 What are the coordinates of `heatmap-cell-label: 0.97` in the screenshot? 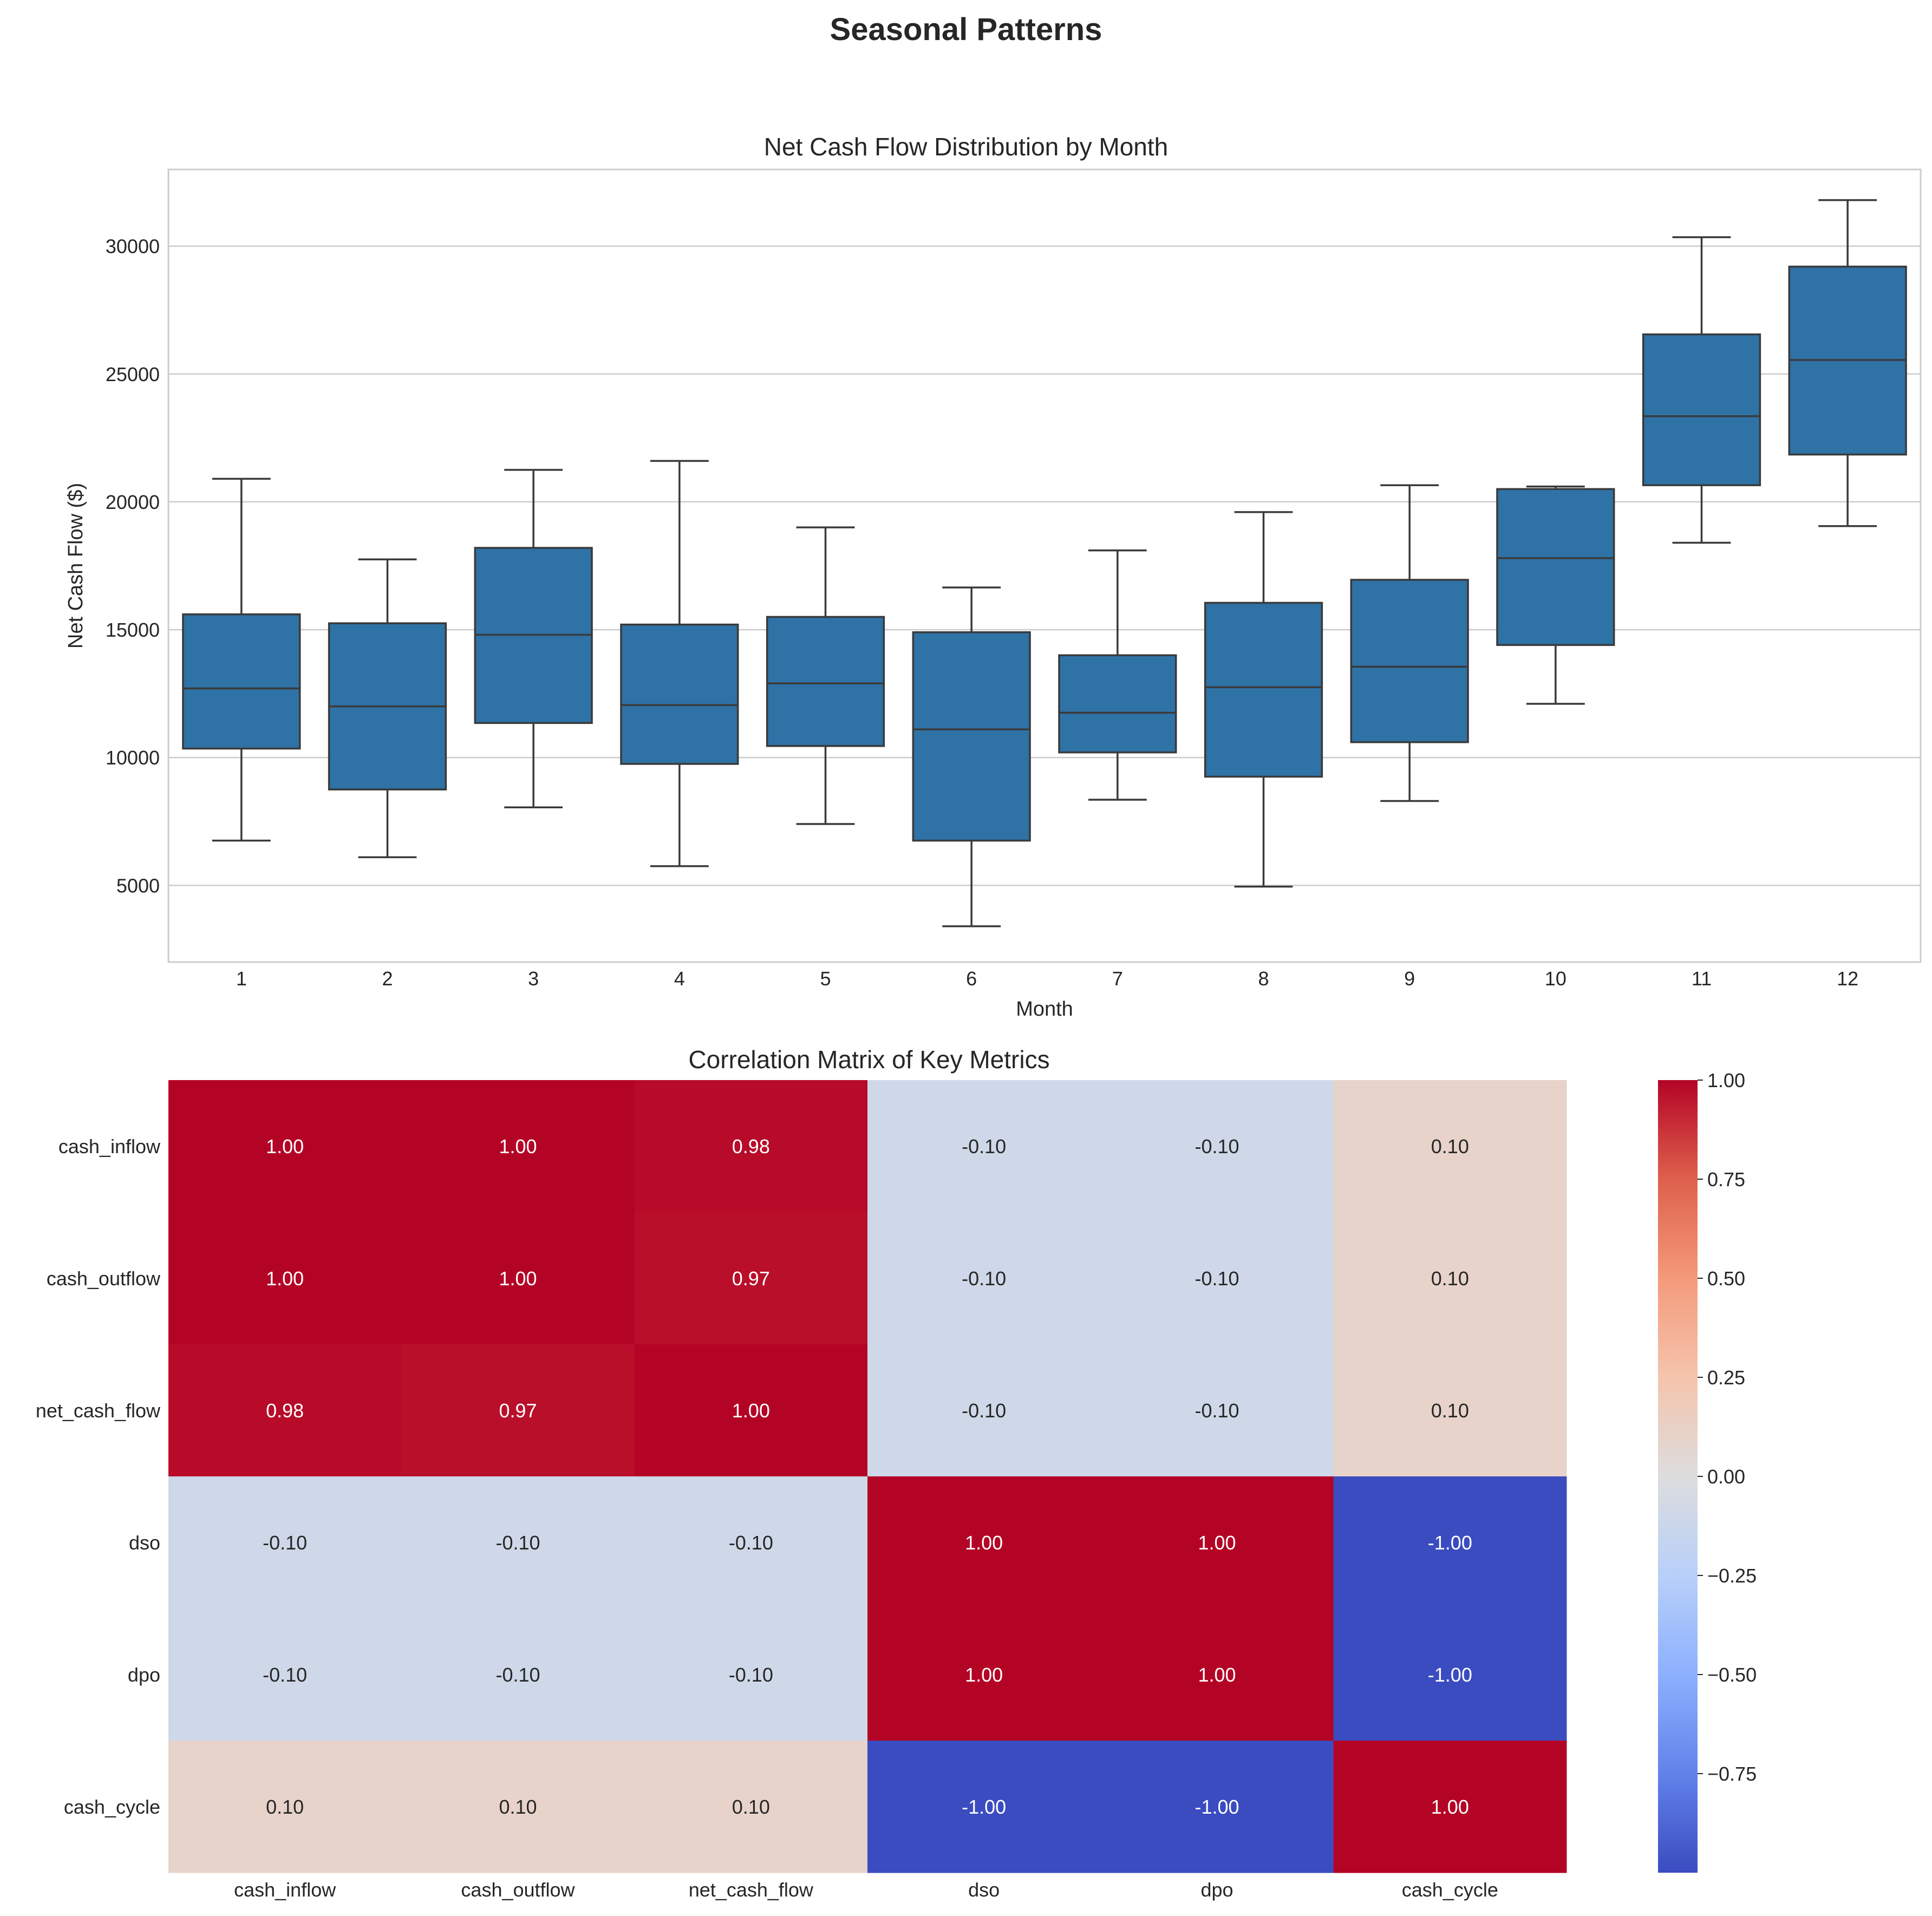 It's located at (518, 1411).